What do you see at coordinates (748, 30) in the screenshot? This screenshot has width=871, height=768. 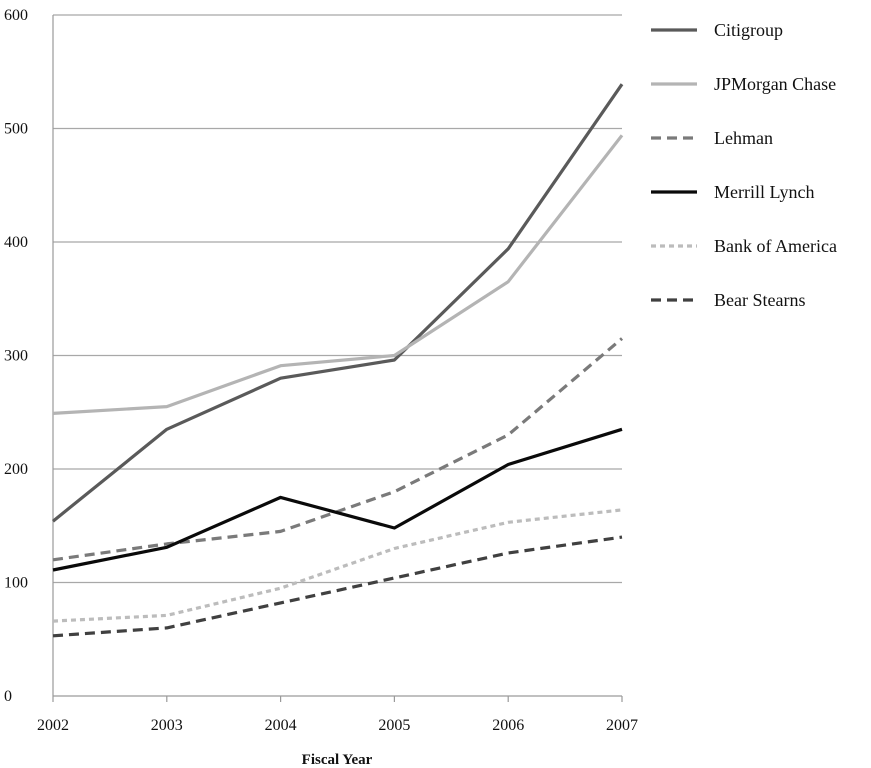 I see `legend-label: Citigroup` at bounding box center [748, 30].